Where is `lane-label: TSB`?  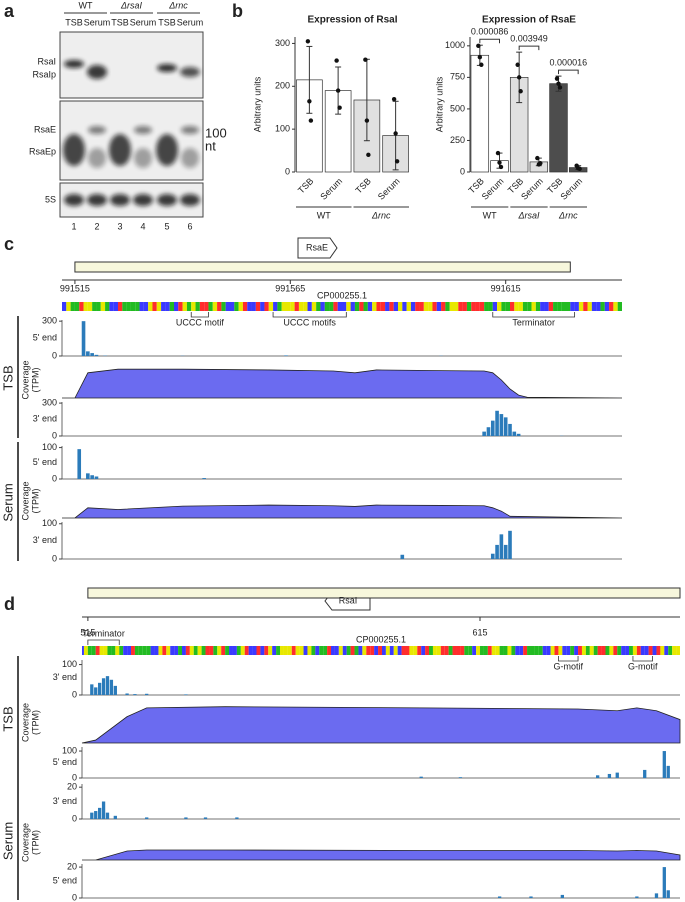 lane-label: TSB is located at coordinates (167, 22).